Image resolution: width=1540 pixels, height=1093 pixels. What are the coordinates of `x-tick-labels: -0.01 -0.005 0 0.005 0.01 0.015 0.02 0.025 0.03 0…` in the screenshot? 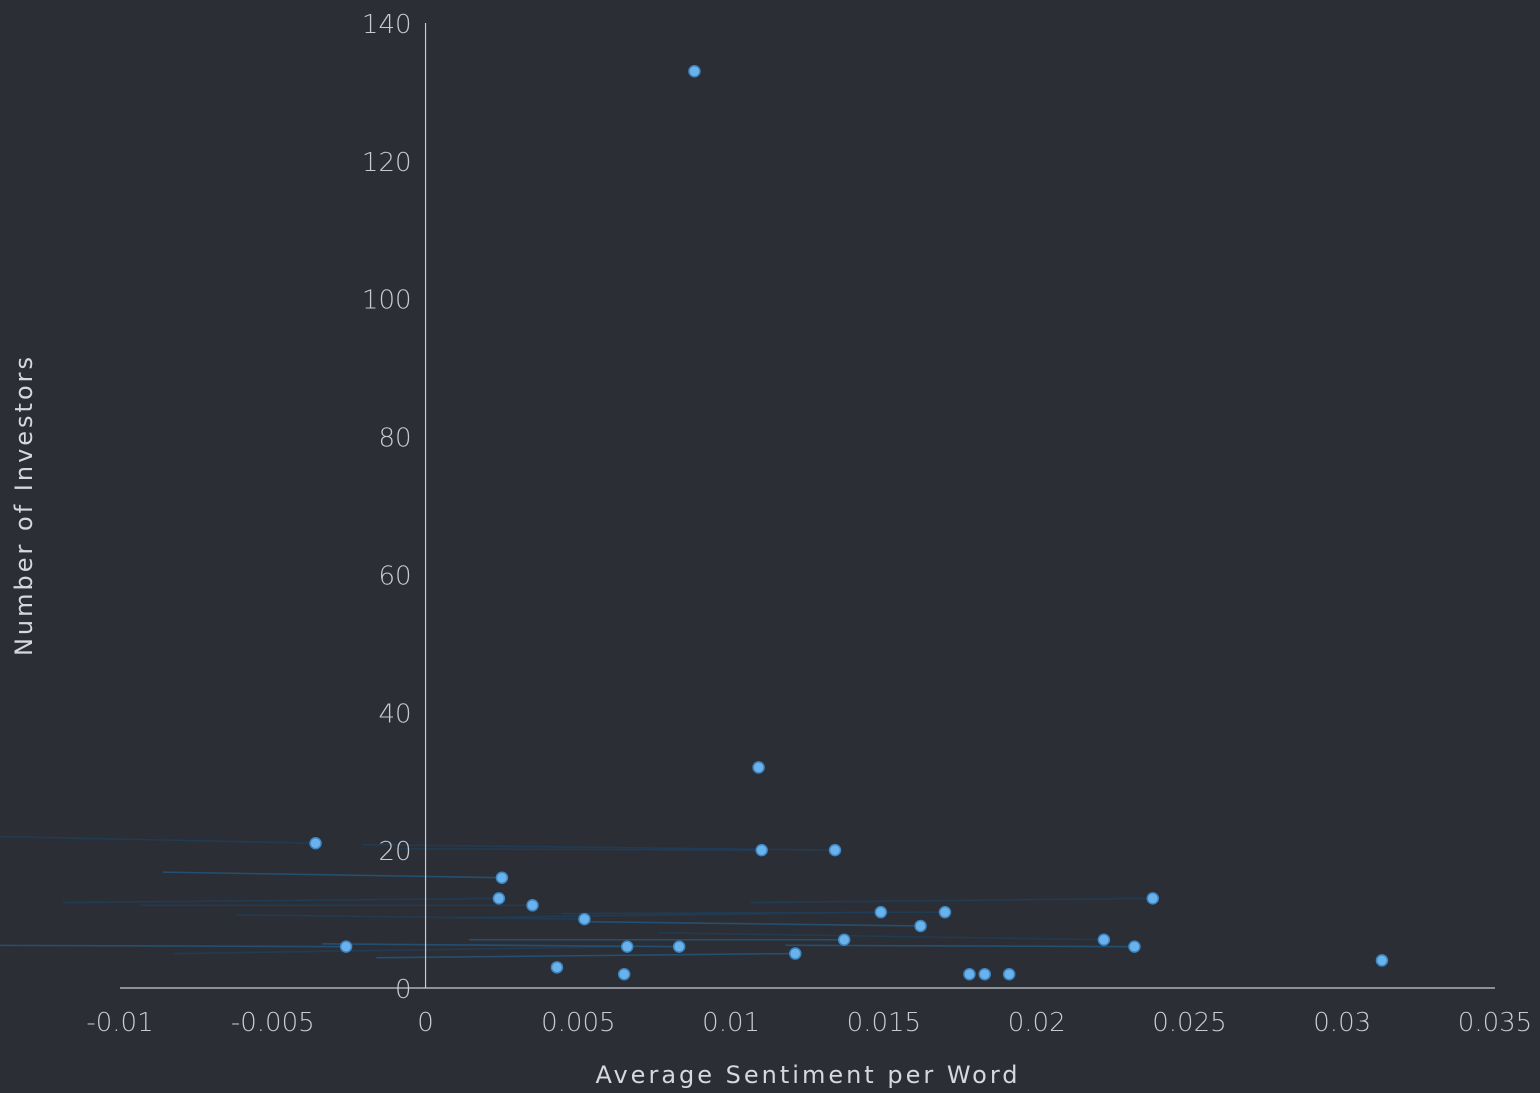 It's located at (809, 1023).